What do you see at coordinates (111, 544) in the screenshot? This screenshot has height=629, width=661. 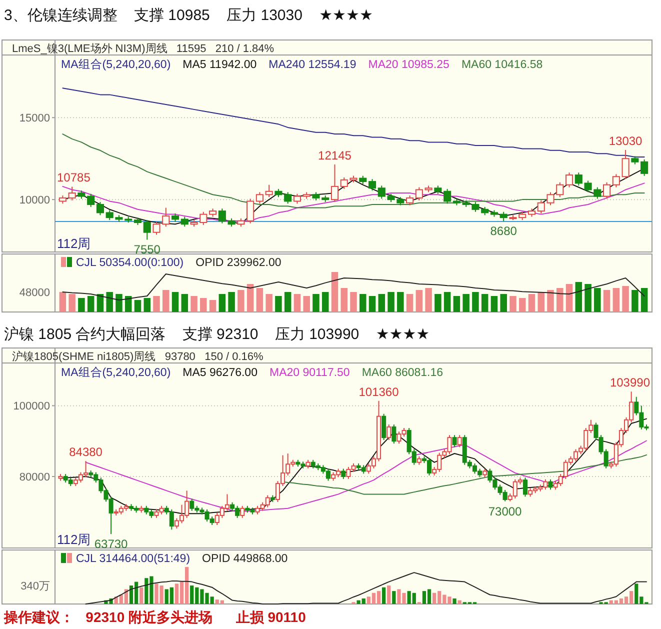 I see `annotation: 63730` at bounding box center [111, 544].